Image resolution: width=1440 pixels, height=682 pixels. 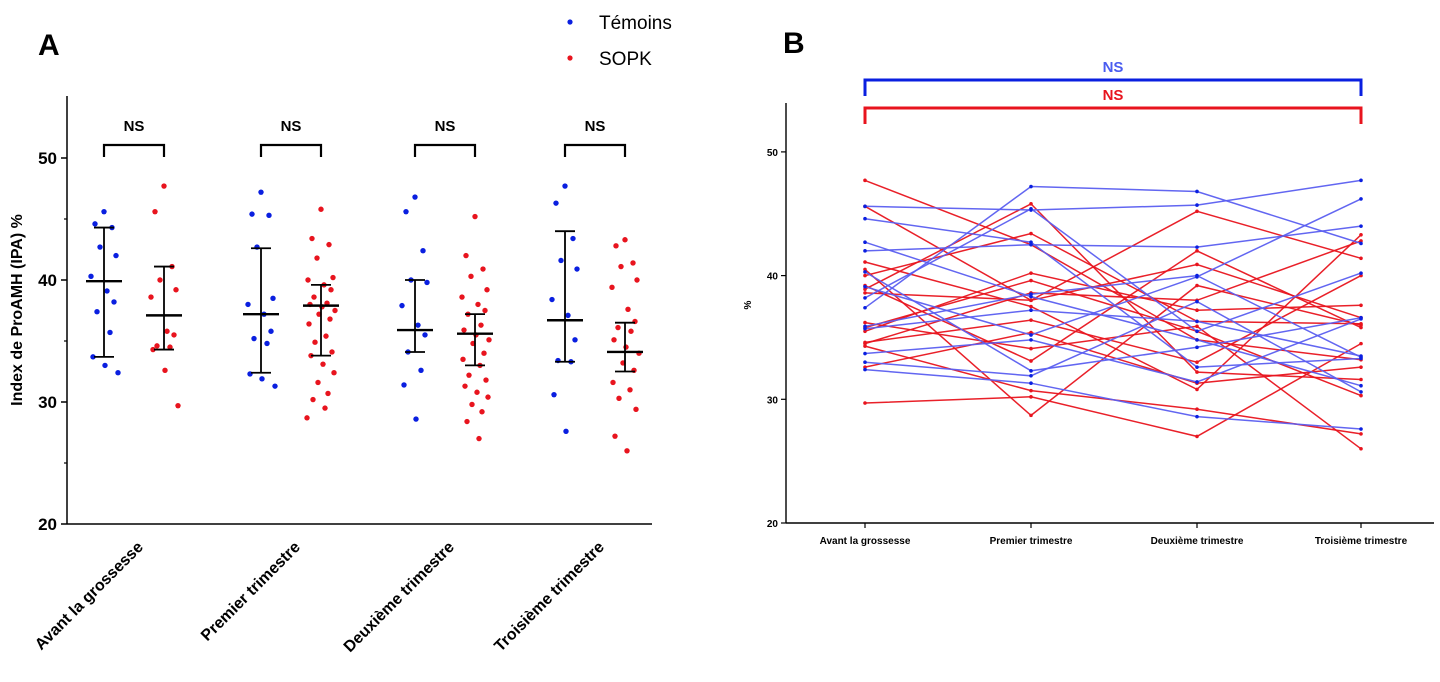 What do you see at coordinates (47, 524) in the screenshot?
I see `y-tick-label: 20` at bounding box center [47, 524].